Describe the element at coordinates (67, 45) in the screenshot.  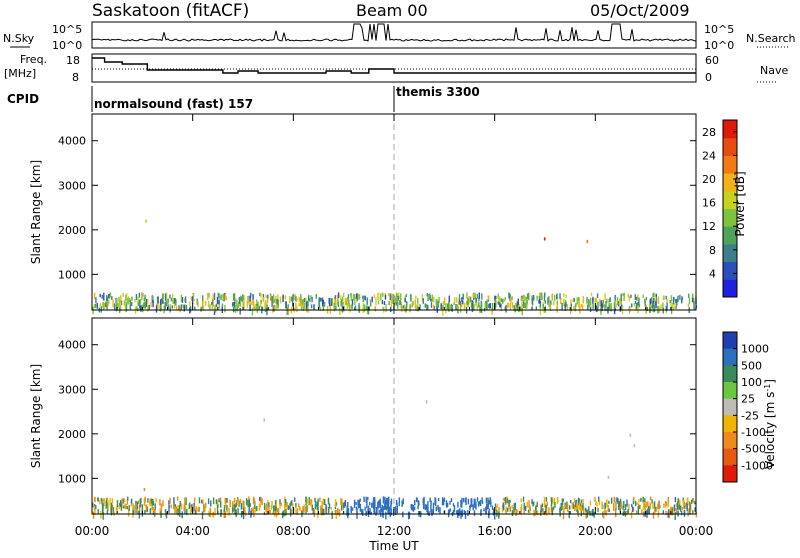
I see `noise-left-tick-bottom: 10^0` at that location.